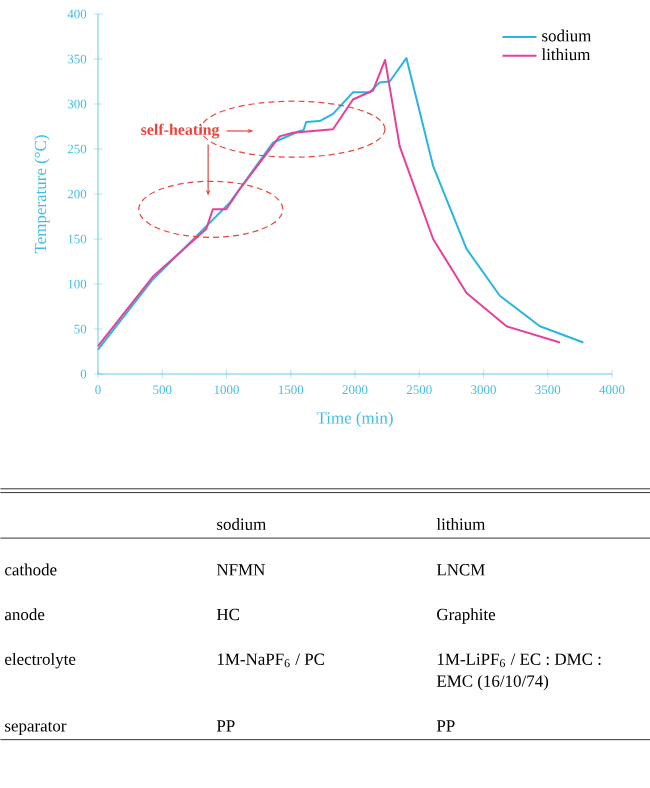 This screenshot has height=788, width=650. Describe the element at coordinates (461, 524) in the screenshot. I see `text: lithium` at that location.